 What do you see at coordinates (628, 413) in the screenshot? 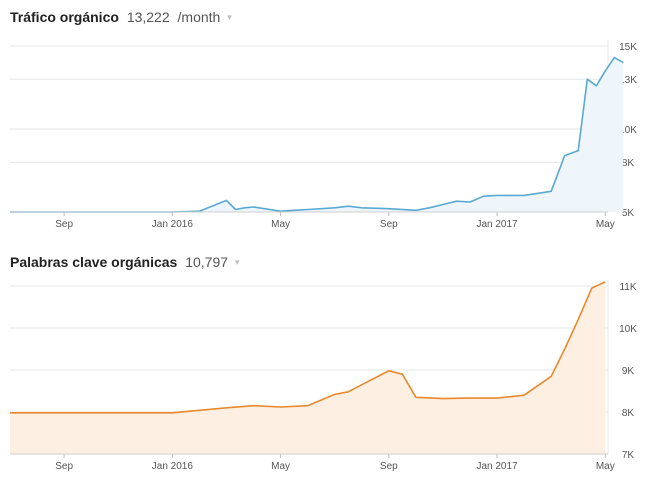
I see `keywords-y-tick-label: 8K` at bounding box center [628, 413].